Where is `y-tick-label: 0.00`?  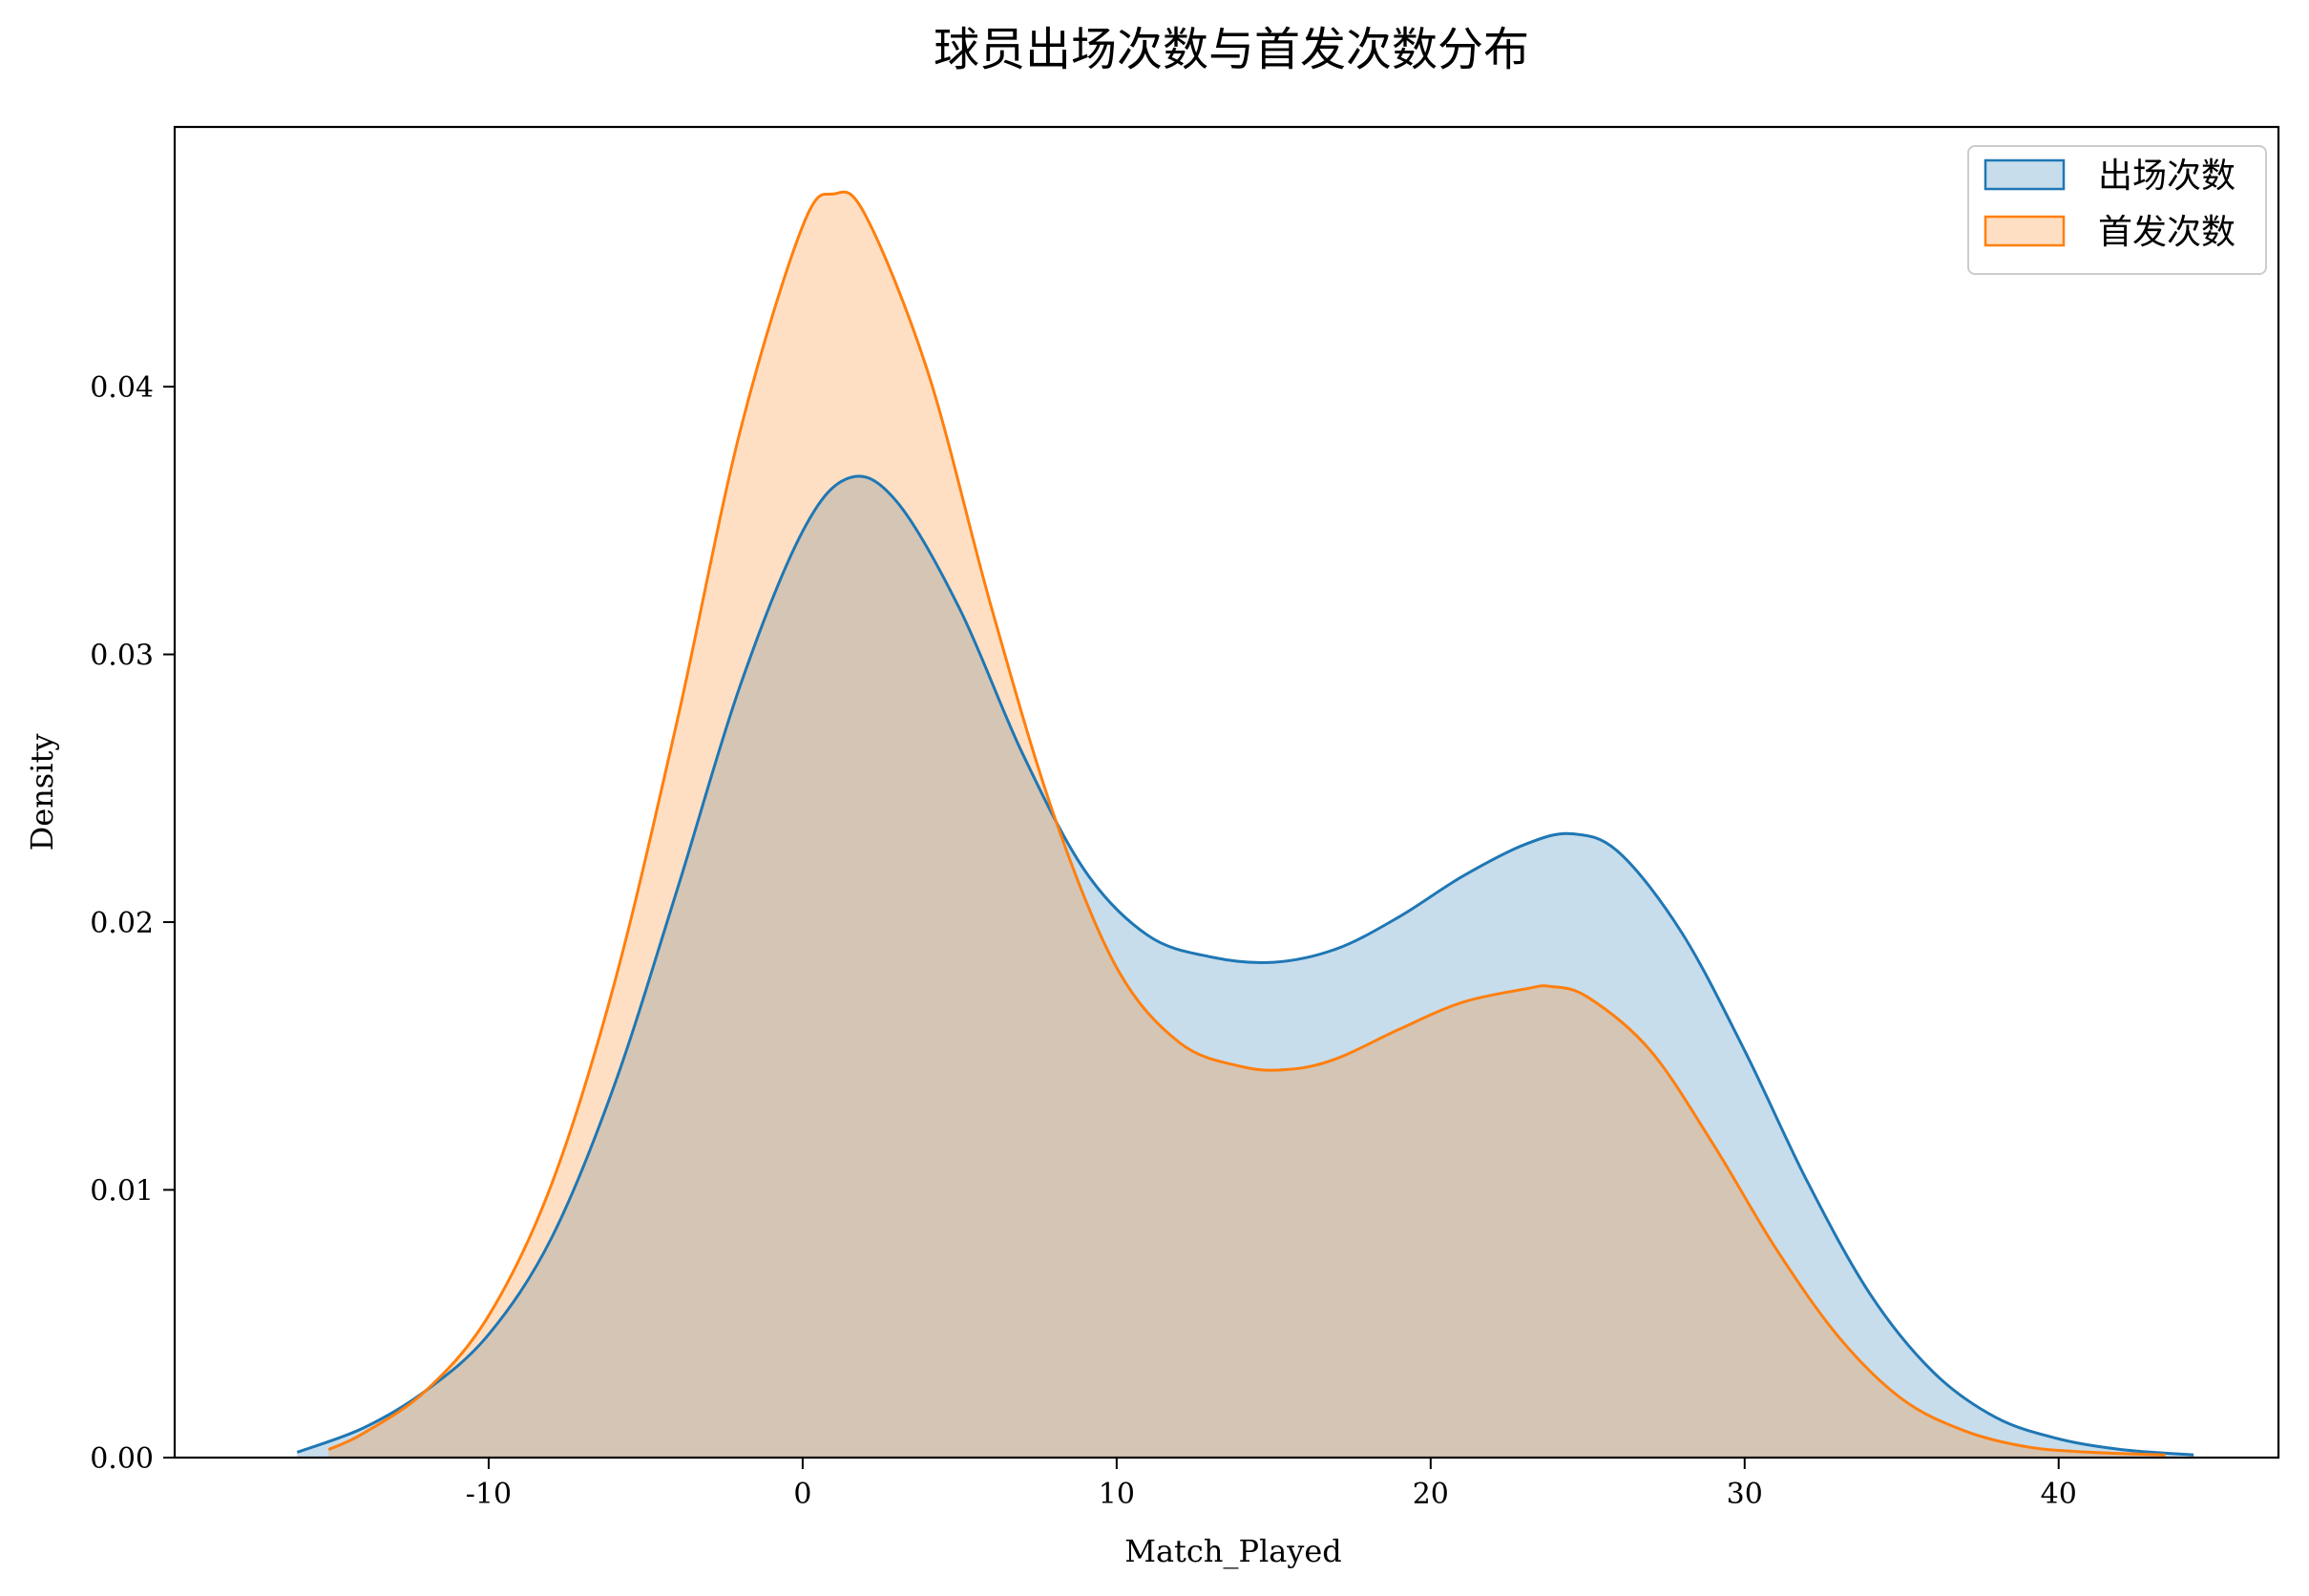
y-tick-label: 0.00 is located at coordinates (122, 1459).